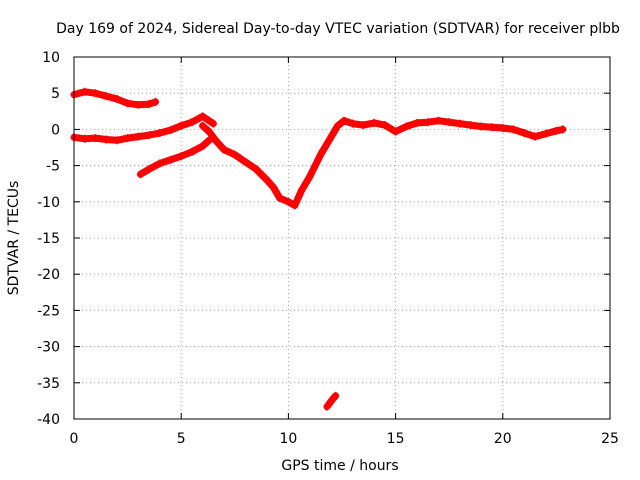  Describe the element at coordinates (48, 384) in the screenshot. I see `y-tick-label: -35` at that location.